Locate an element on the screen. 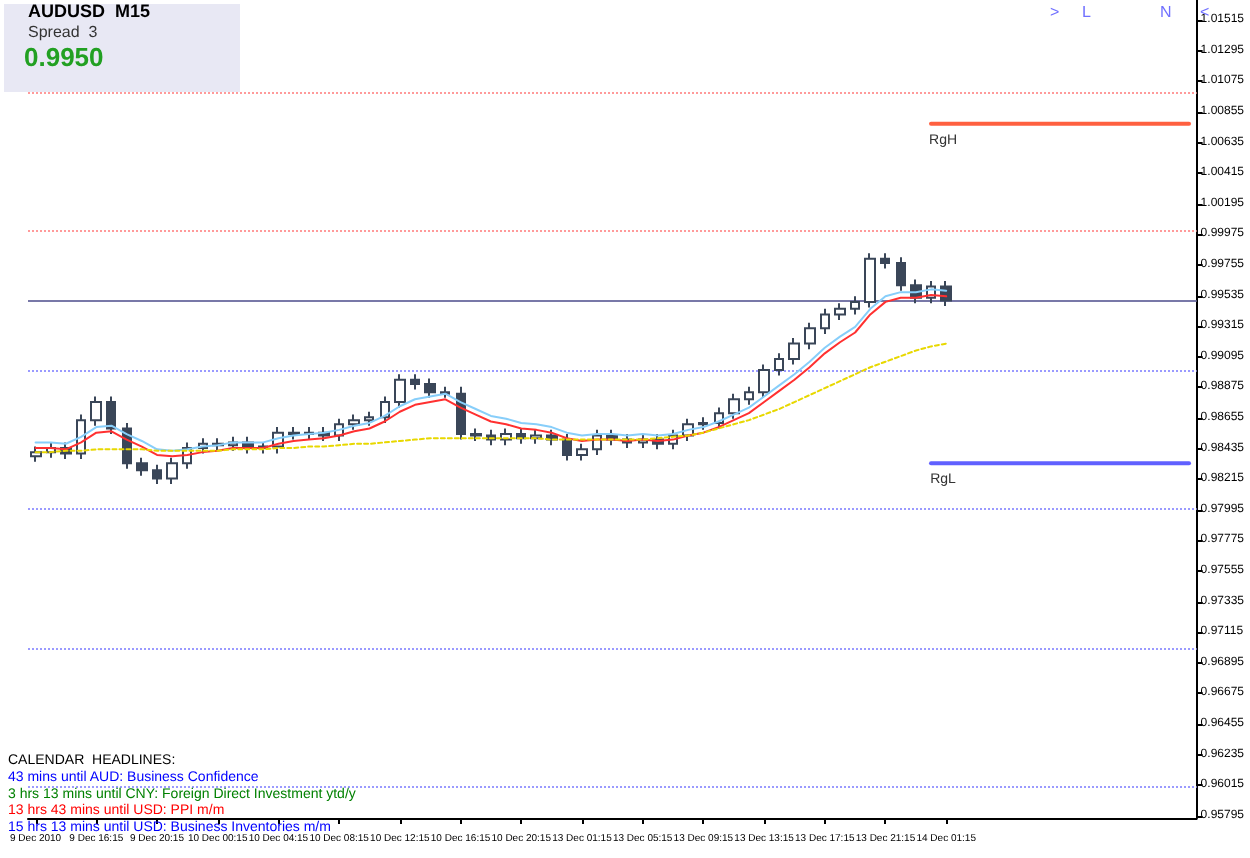 This screenshot has width=1250, height=858. annotation: N is located at coordinates (1166, 12).